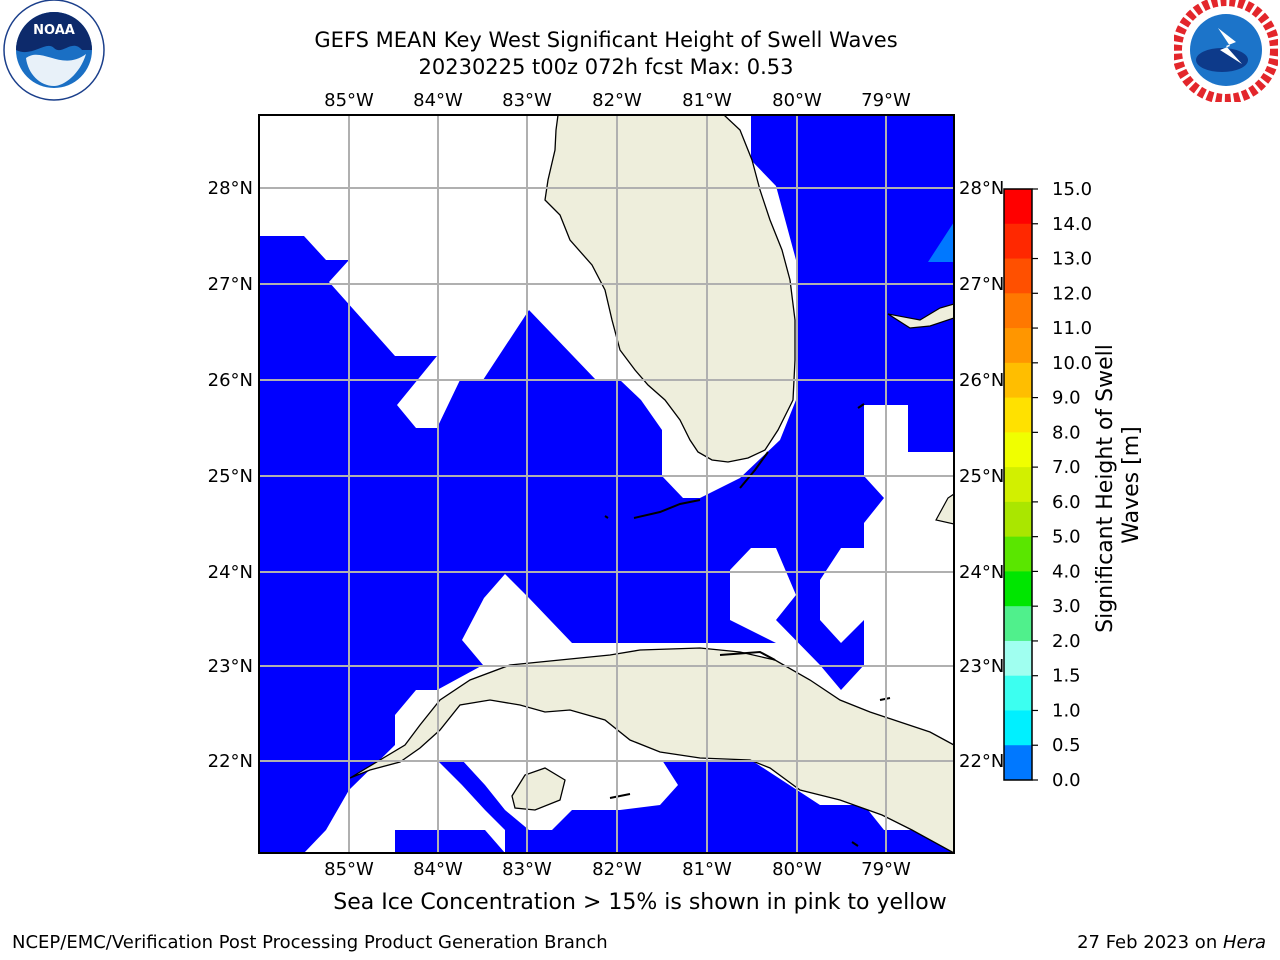  What do you see at coordinates (1072, 224) in the screenshot?
I see `colorbar-tick-label: 14.0` at bounding box center [1072, 224].